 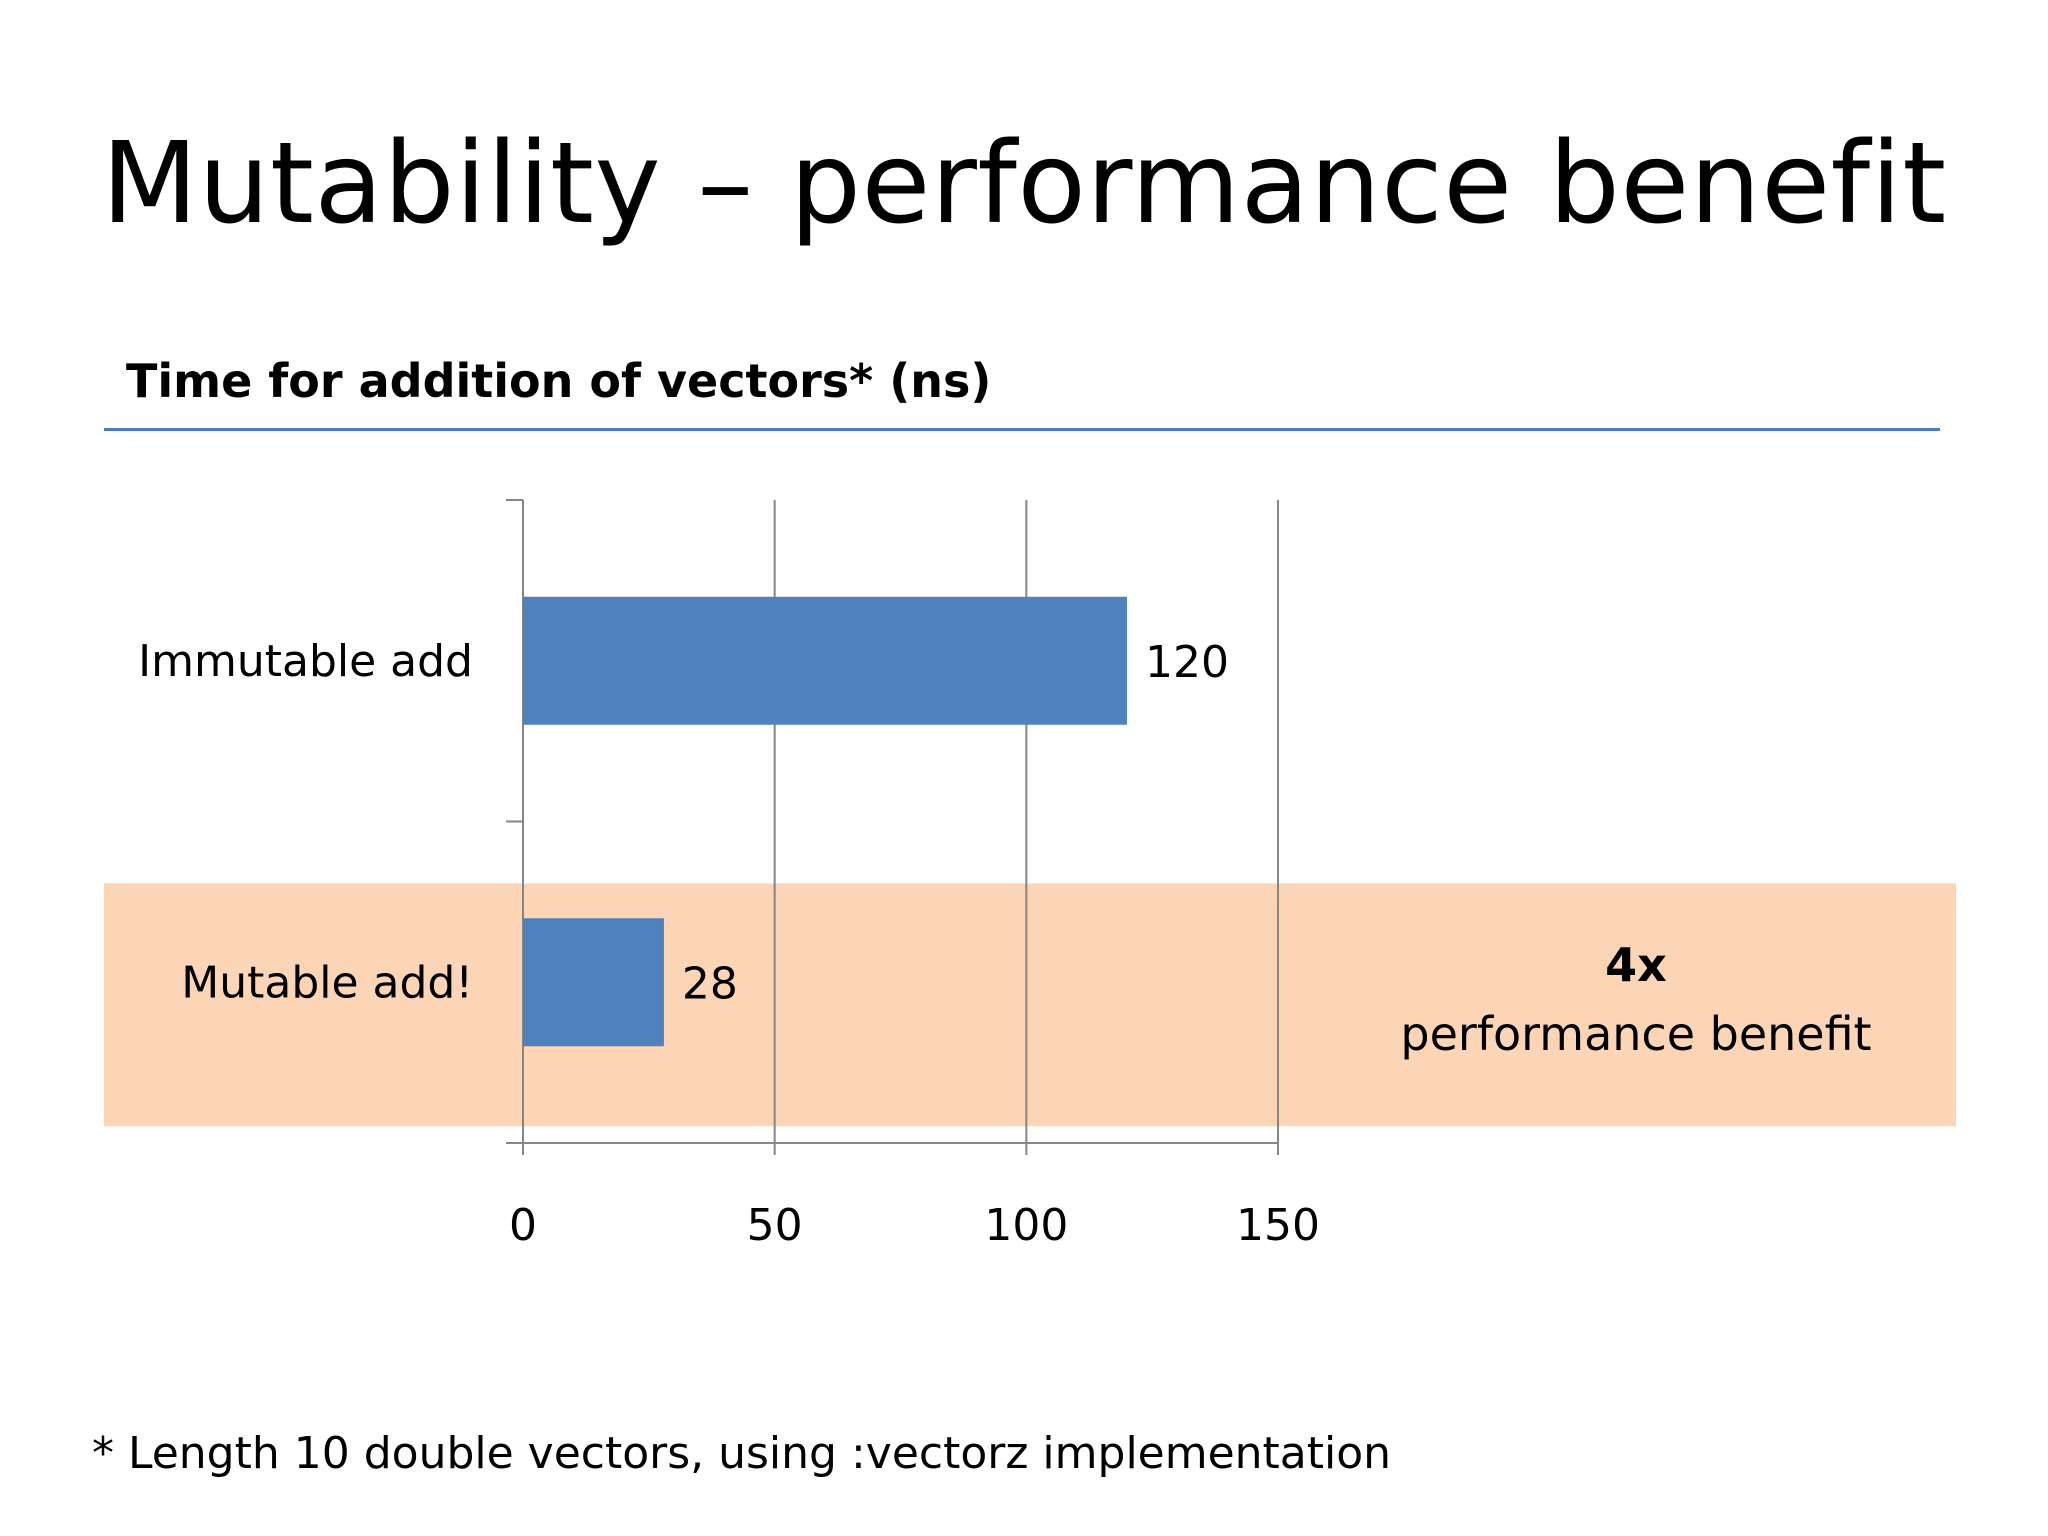 I want to click on data-label: 120, so click(x=1187, y=662).